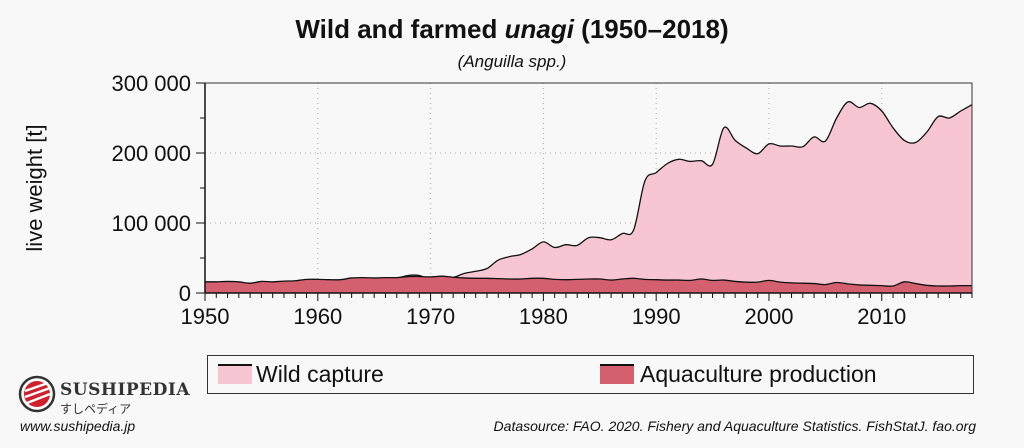 This screenshot has height=448, width=1024. What do you see at coordinates (617, 374) in the screenshot?
I see `legend-swatch-aquaculture` at bounding box center [617, 374].